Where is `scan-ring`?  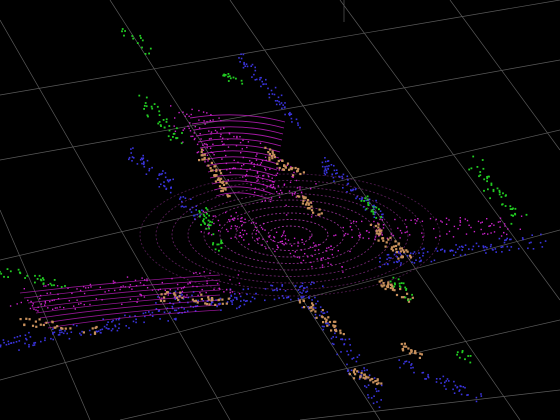 scan-ring is located at coordinates (290, 235).